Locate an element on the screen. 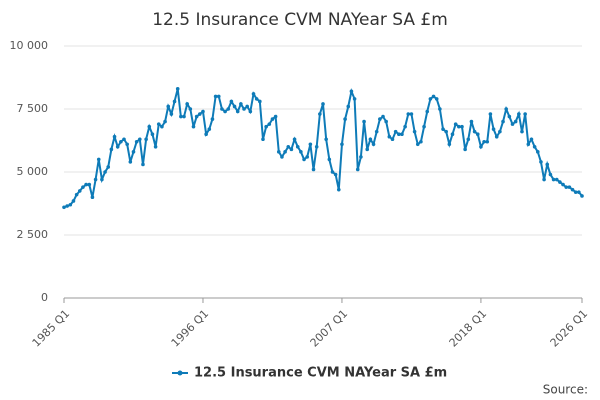 The height and width of the screenshot is (400, 600). chart-title: 12.5 Insurance CVM NAYear SA £m is located at coordinates (300, 20).